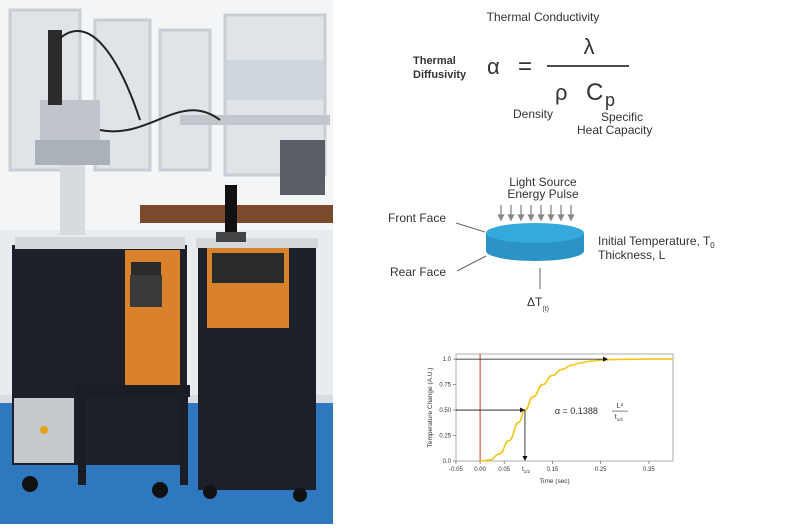 The image size is (800, 529). What do you see at coordinates (614, 130) in the screenshot?
I see `specific-heat-line2: Heat Capacity` at bounding box center [614, 130].